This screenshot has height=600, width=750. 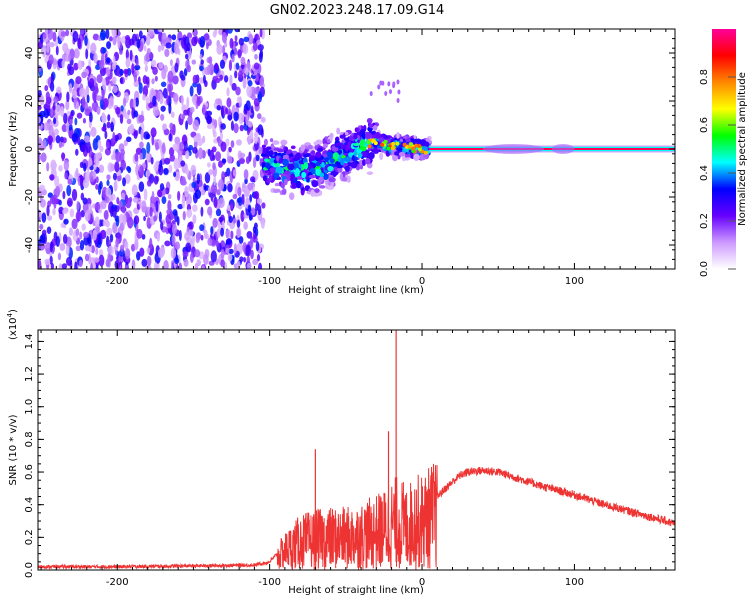 I want to click on x-tick-label: -200, so click(x=117, y=281).